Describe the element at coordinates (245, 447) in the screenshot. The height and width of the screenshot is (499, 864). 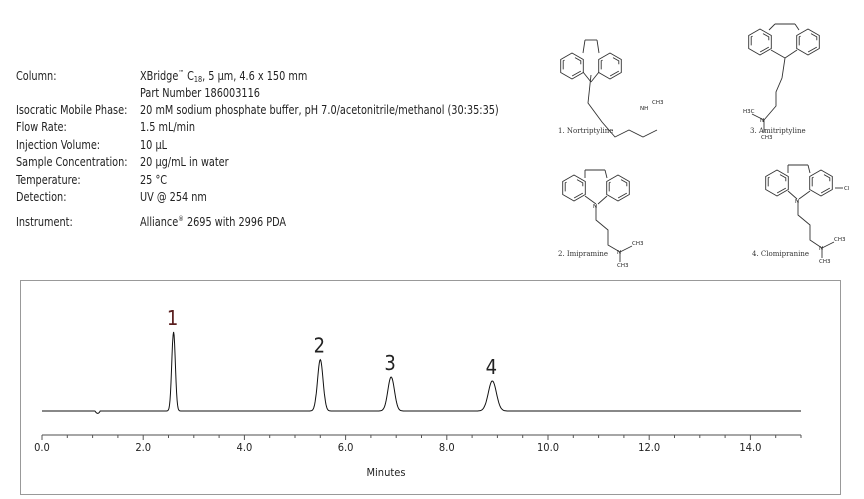
I see `x-tick-label: 4.0` at that location.